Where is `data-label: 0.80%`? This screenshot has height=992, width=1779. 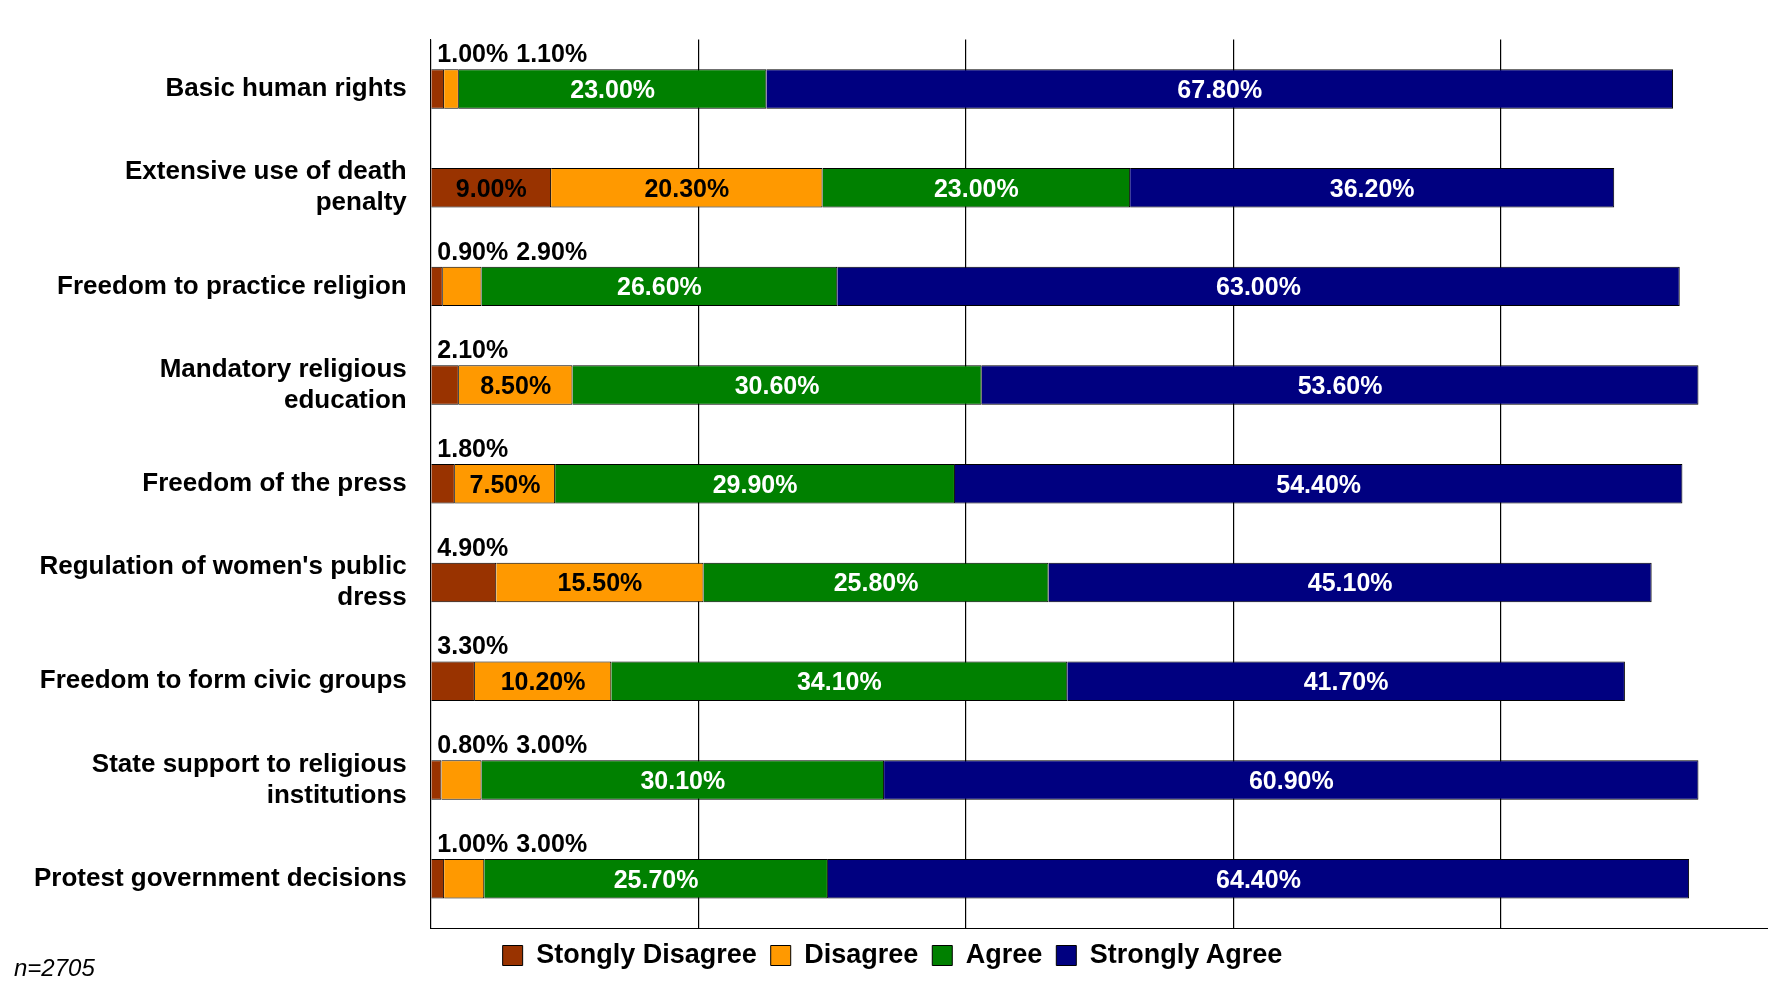
data-label: 0.80% is located at coordinates (473, 744).